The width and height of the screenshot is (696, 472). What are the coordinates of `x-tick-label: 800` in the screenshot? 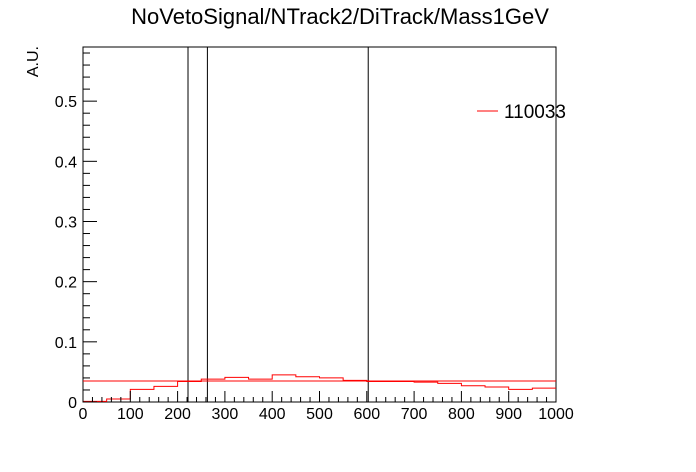 It's located at (461, 414).